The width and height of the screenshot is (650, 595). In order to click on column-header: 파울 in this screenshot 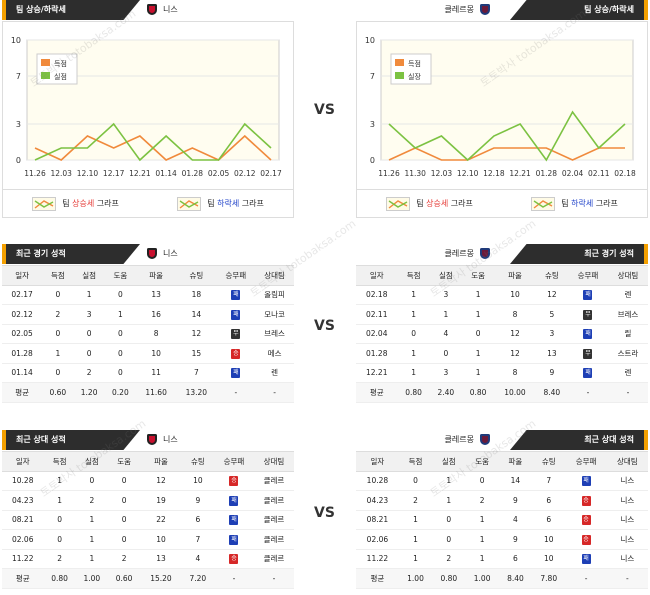, I will do `click(515, 462)`.